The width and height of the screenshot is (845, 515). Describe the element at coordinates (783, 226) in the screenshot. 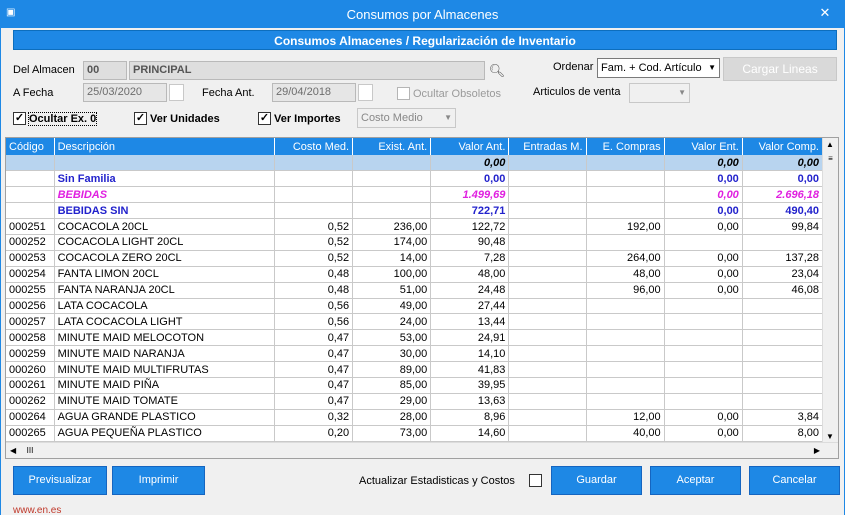

I see `table-cell: 99,84` at that location.